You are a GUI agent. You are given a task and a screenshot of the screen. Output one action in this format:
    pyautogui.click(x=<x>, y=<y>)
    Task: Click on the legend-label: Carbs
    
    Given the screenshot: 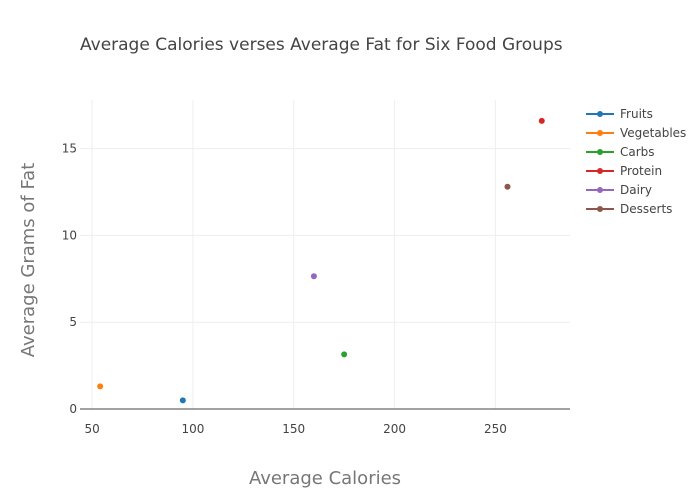 What is the action you would take?
    pyautogui.click(x=637, y=152)
    